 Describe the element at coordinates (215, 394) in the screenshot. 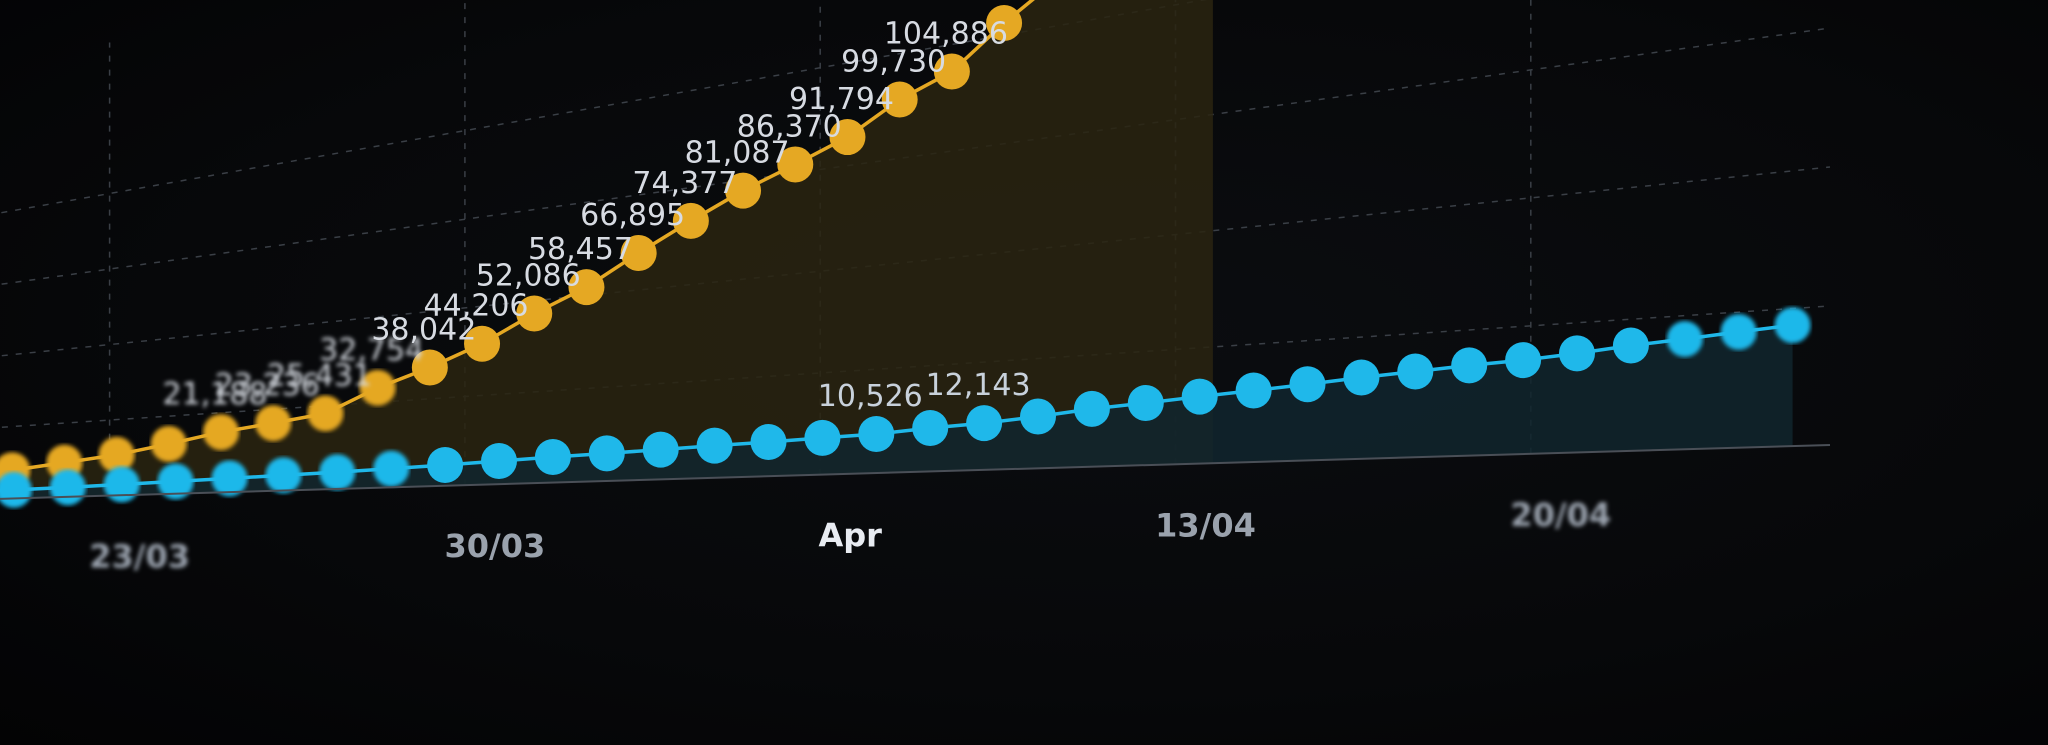

I see `data-label: 21,188` at that location.